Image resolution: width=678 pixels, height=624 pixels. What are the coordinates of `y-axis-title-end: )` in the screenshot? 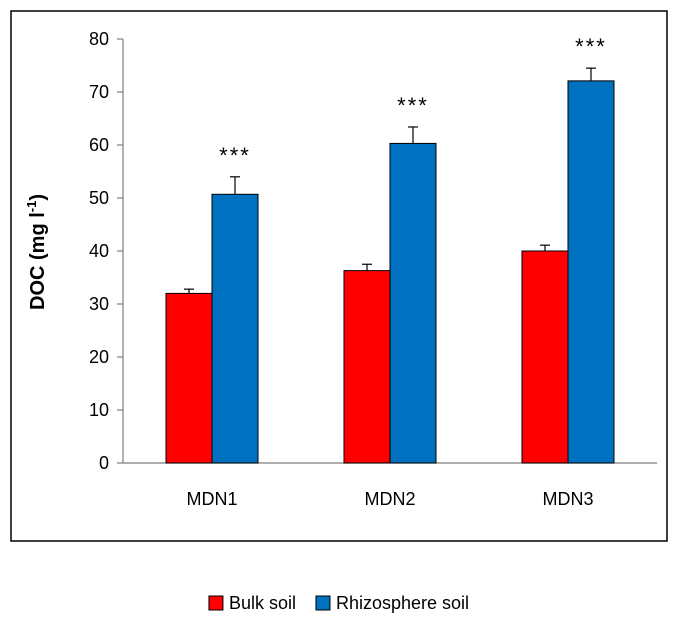 It's located at (38, 197).